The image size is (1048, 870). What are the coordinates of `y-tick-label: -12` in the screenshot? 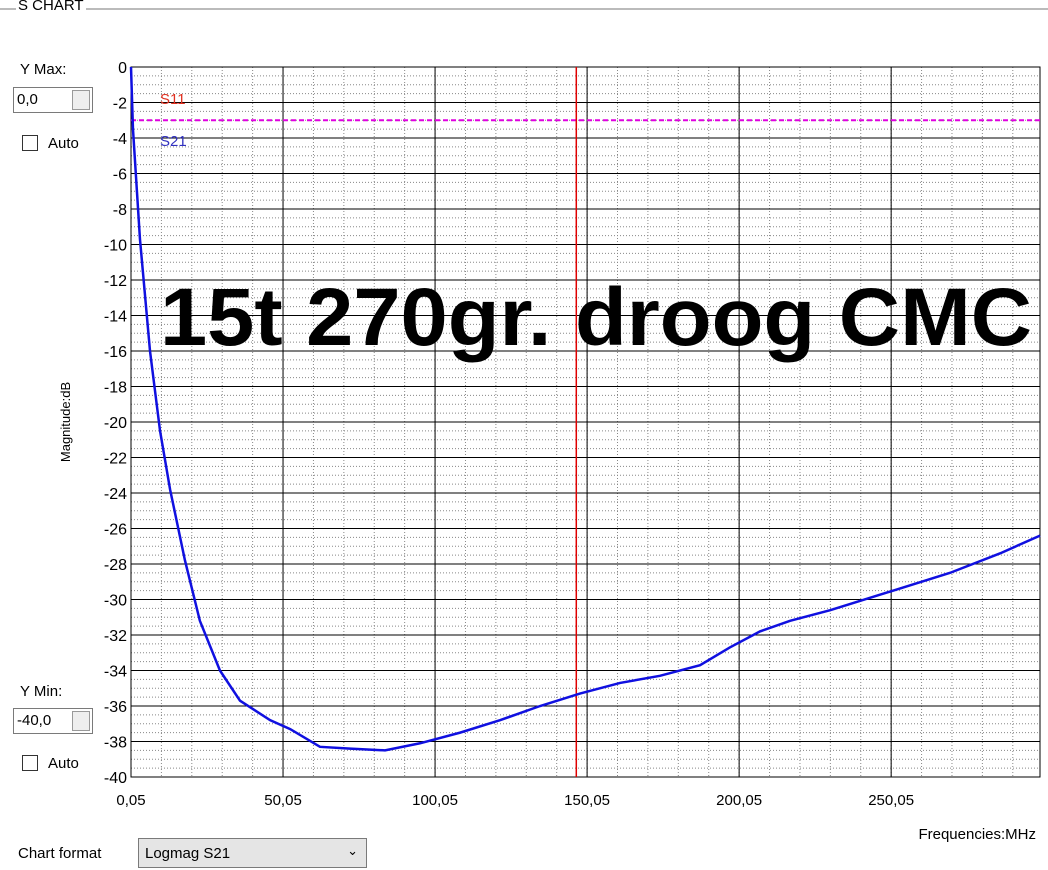 It's located at (115, 281).